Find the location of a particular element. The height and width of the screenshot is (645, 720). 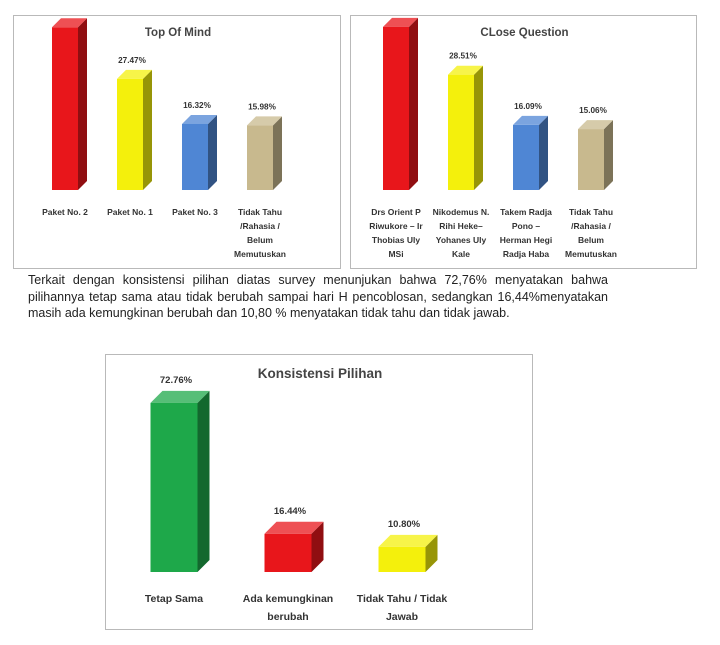

data-label: 16.32% is located at coordinates (197, 105).